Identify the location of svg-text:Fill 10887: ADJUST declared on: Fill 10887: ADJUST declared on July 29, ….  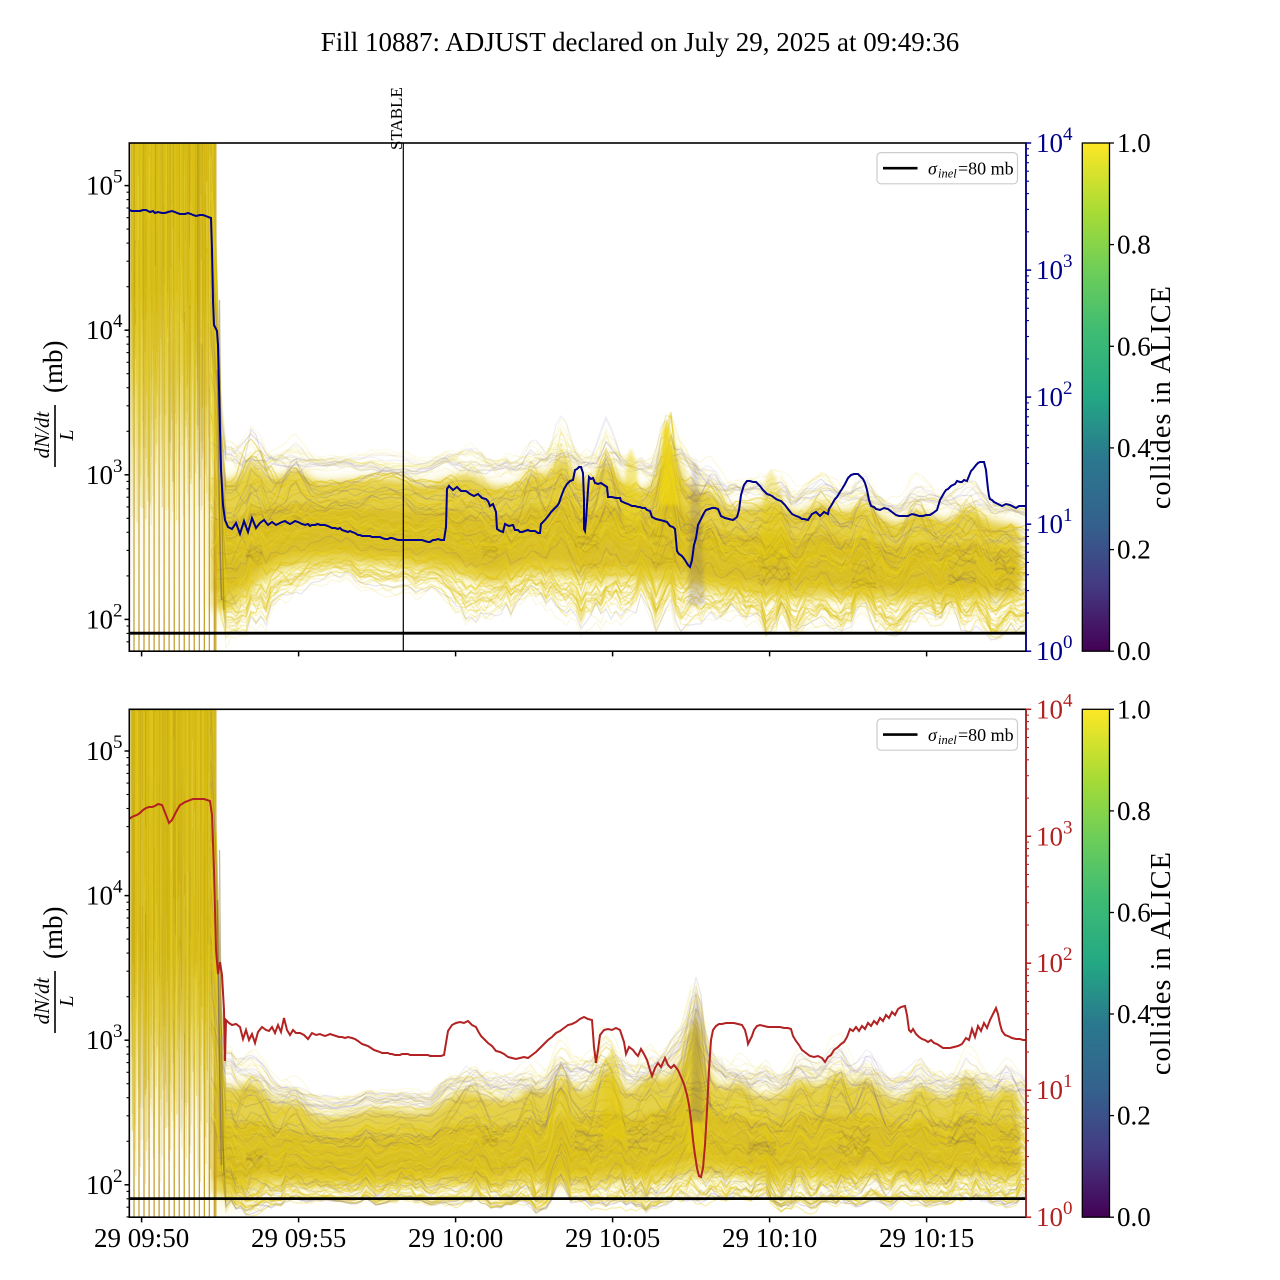
(640, 42).